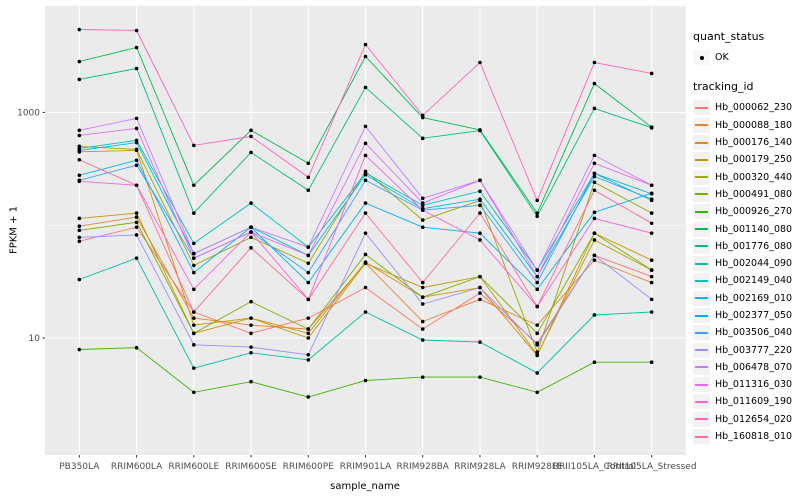  What do you see at coordinates (754, 194) in the screenshot?
I see `legend-item-label: Hb_000491_080` at bounding box center [754, 194].